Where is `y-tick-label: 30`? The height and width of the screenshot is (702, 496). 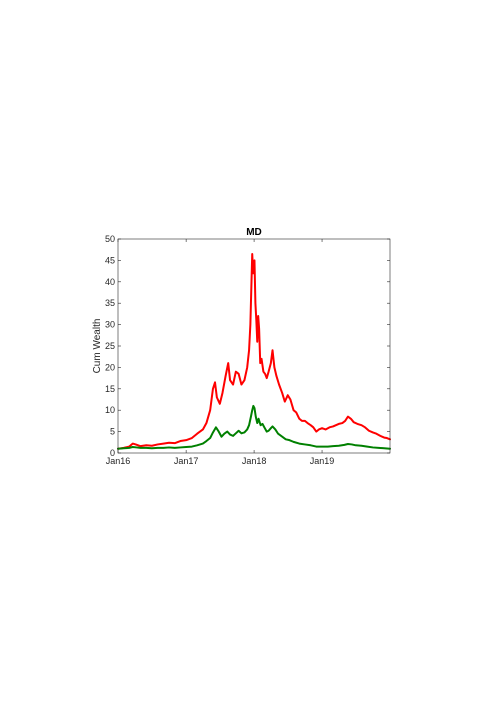 y-tick-label: 30 is located at coordinates (110, 325).